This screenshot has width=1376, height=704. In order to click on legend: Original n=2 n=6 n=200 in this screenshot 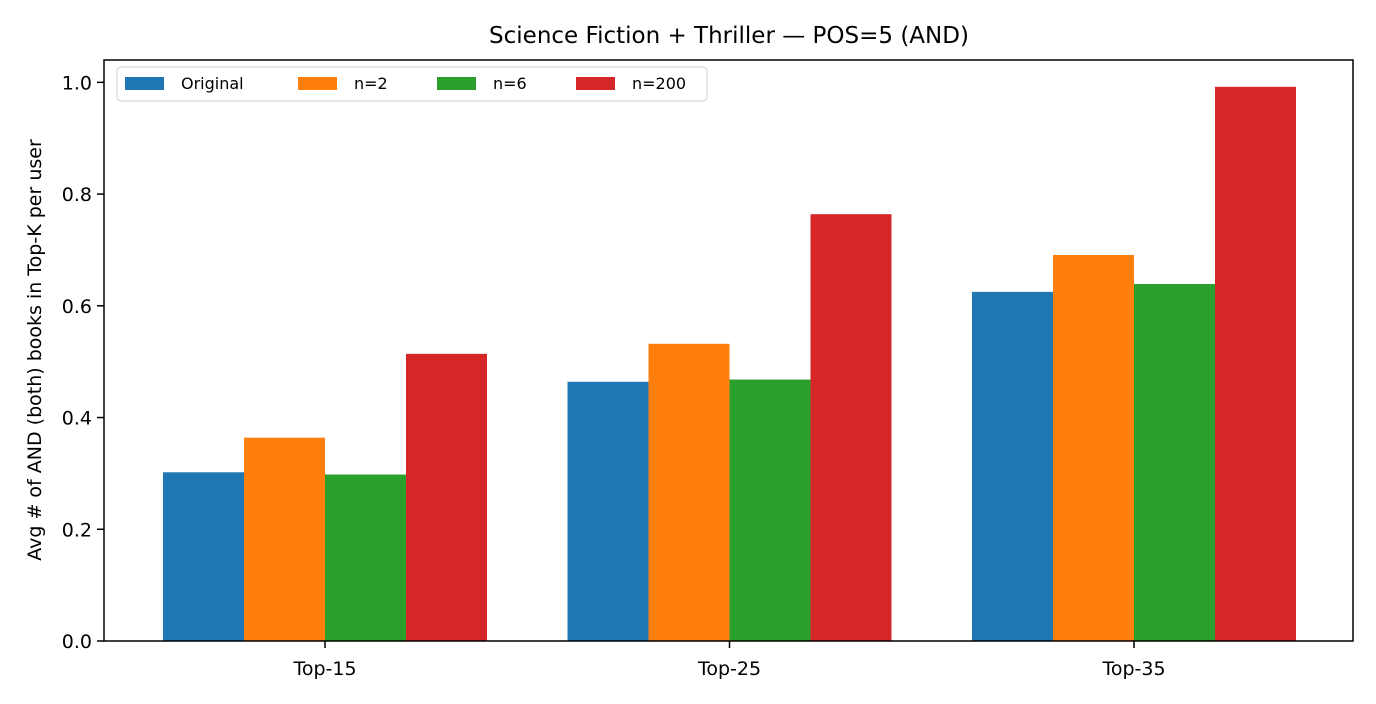, I will do `click(412, 84)`.